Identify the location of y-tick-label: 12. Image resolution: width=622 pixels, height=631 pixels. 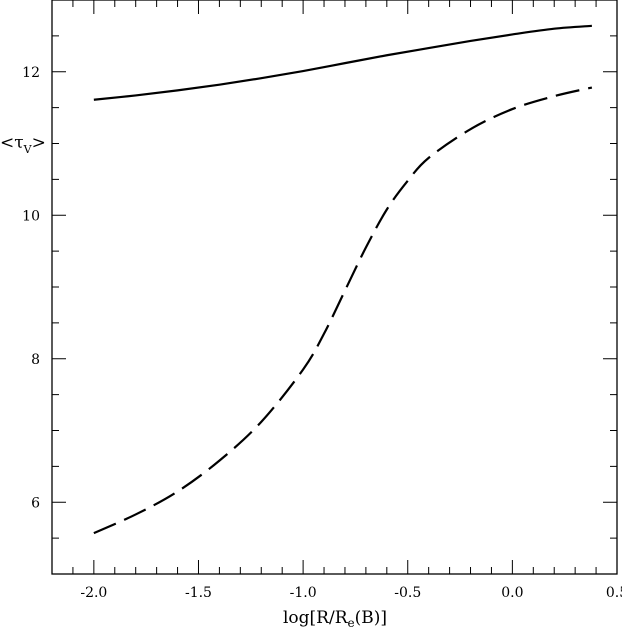
(31, 73).